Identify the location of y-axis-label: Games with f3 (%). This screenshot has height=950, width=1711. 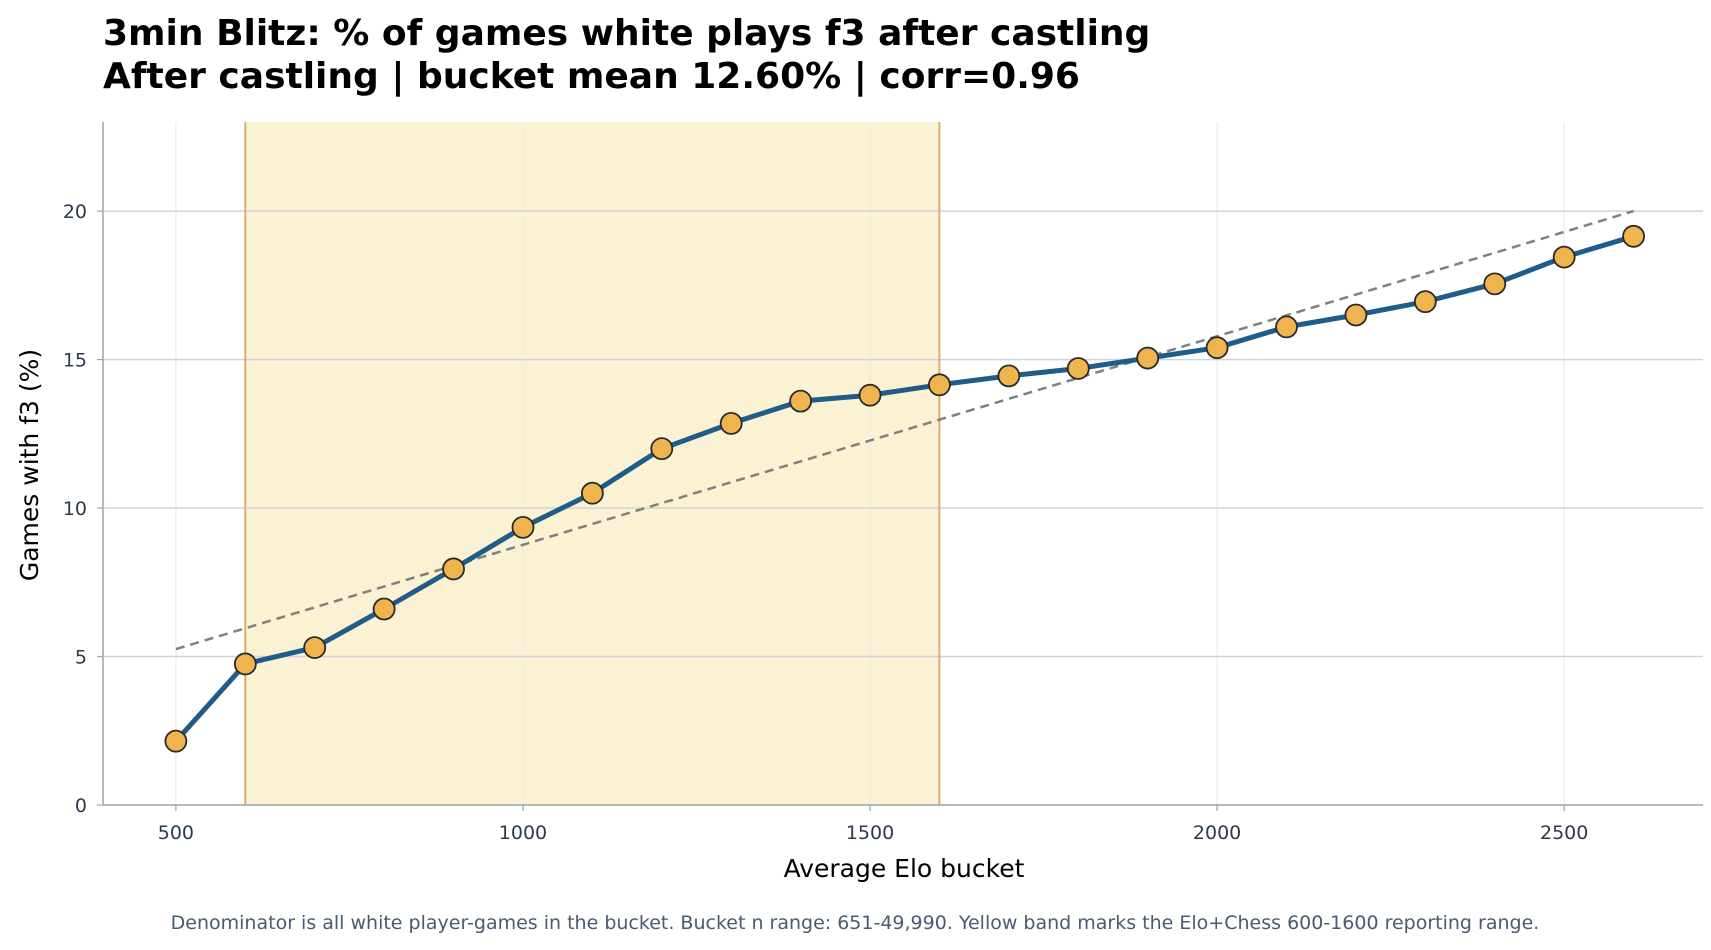
(29, 465).